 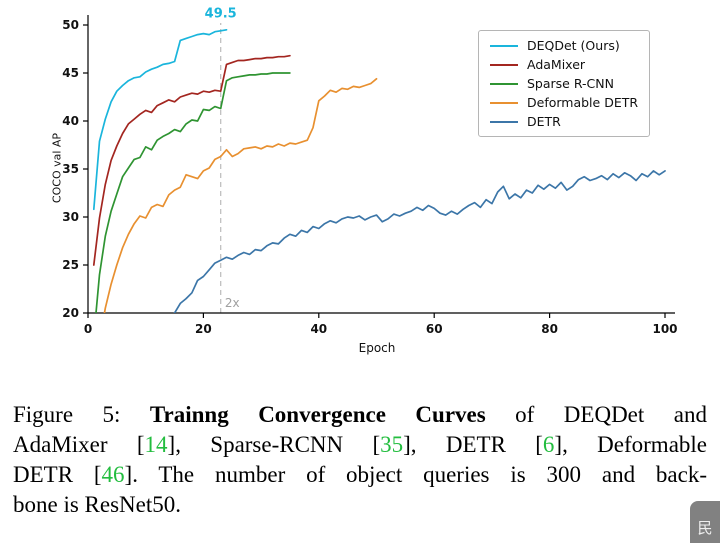 I want to click on x-tick-label: 80, so click(x=549, y=329).